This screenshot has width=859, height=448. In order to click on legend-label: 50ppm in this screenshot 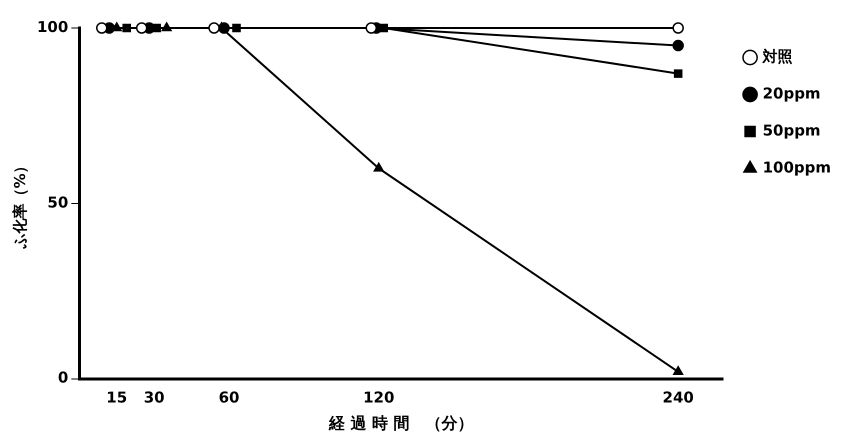, I will do `click(791, 130)`.